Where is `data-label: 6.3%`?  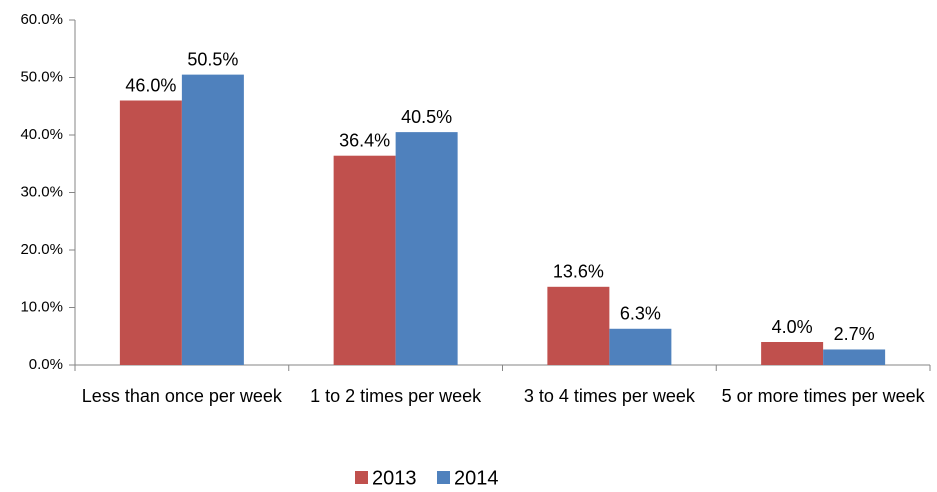 data-label: 6.3% is located at coordinates (640, 314).